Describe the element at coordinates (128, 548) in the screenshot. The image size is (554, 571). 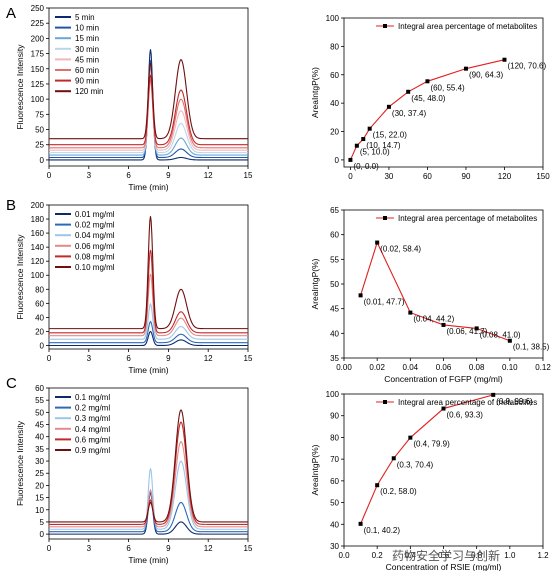
I see `x-tick-label-4-2: 6` at that location.